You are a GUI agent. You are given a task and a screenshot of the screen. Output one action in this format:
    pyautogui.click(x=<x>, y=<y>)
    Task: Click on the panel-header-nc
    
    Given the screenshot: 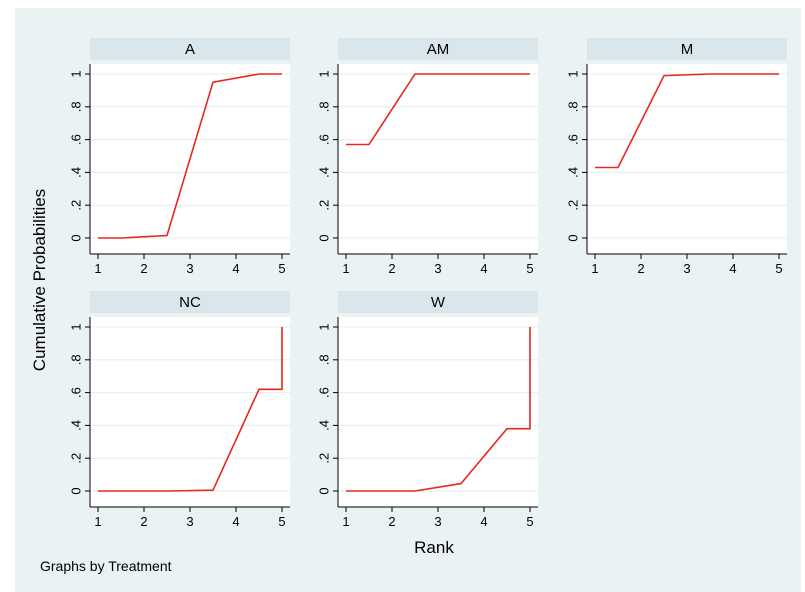 What is the action you would take?
    pyautogui.click(x=190, y=302)
    